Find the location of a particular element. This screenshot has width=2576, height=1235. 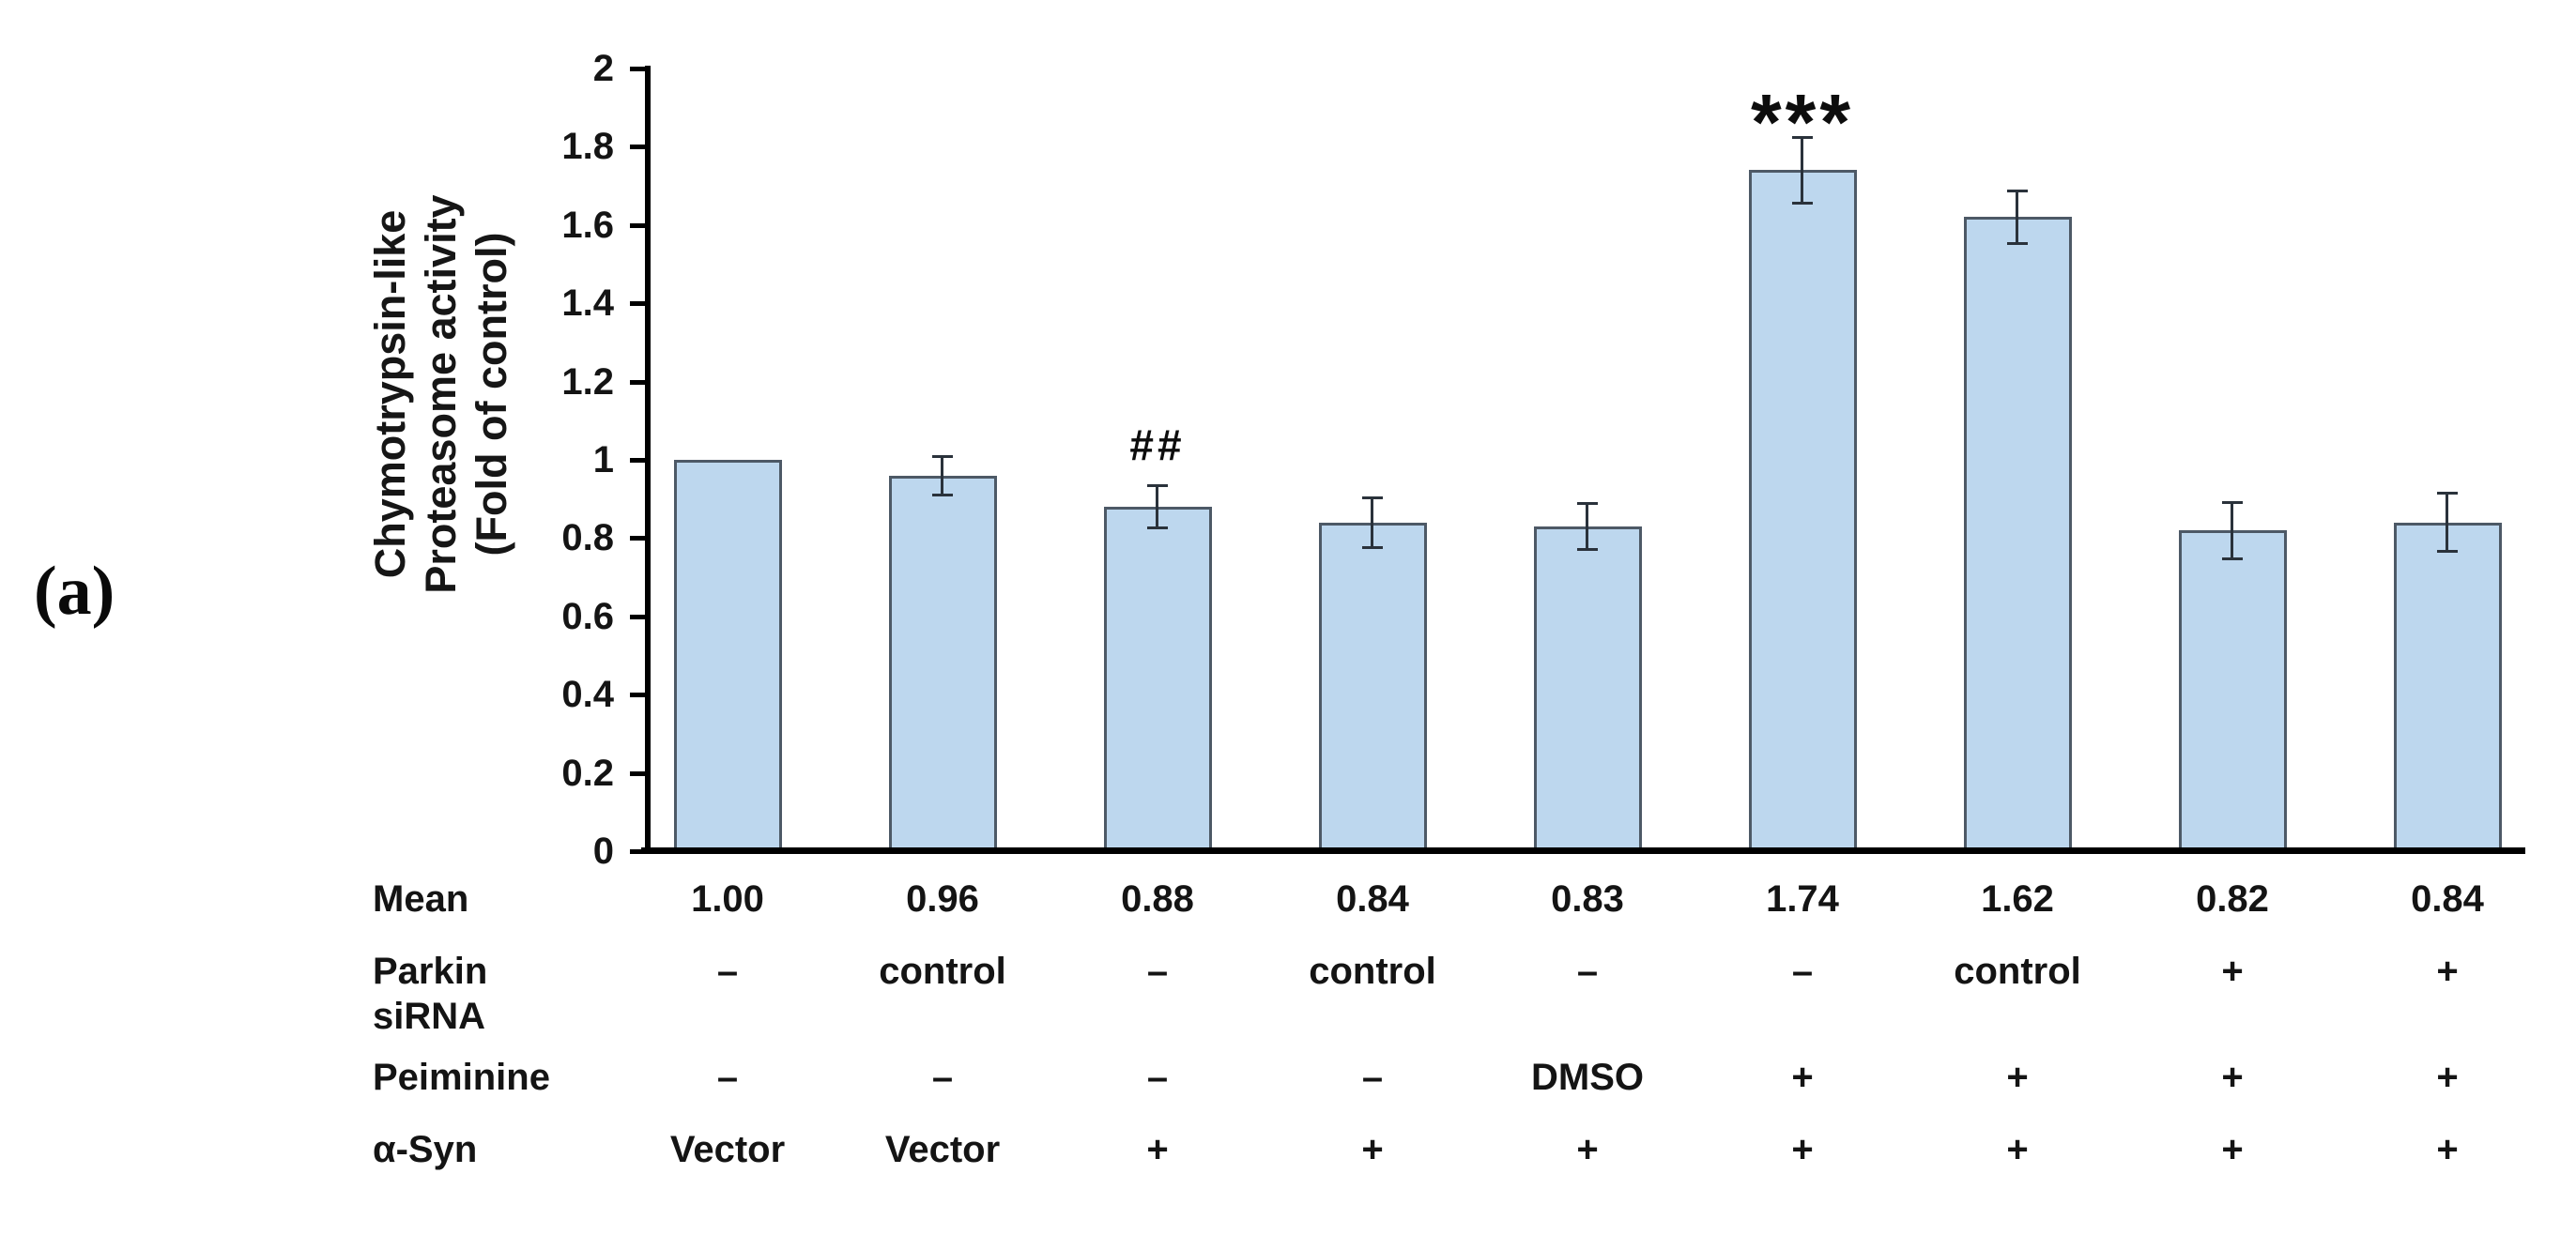

table-row-label-line: α-Syn is located at coordinates (426, 1149).